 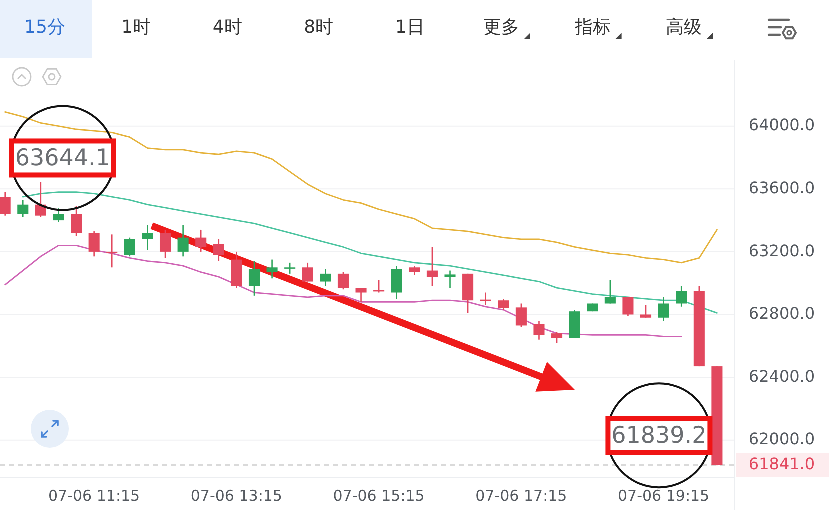 What do you see at coordinates (782, 250) in the screenshot?
I see `y-tick-label: 63200.0` at bounding box center [782, 250].